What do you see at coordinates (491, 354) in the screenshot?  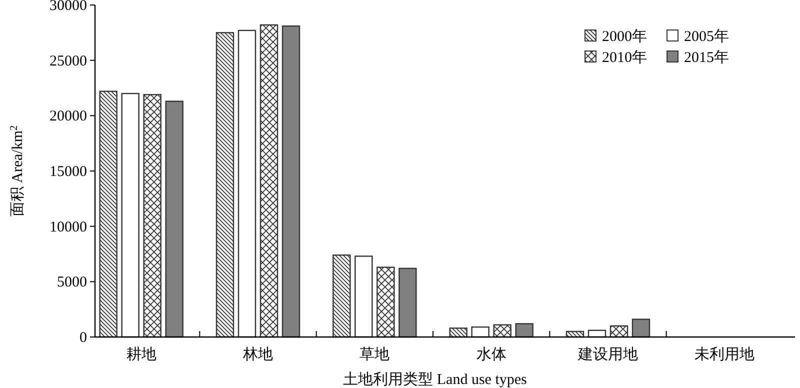 I see `x-tick-label: 水体` at bounding box center [491, 354].